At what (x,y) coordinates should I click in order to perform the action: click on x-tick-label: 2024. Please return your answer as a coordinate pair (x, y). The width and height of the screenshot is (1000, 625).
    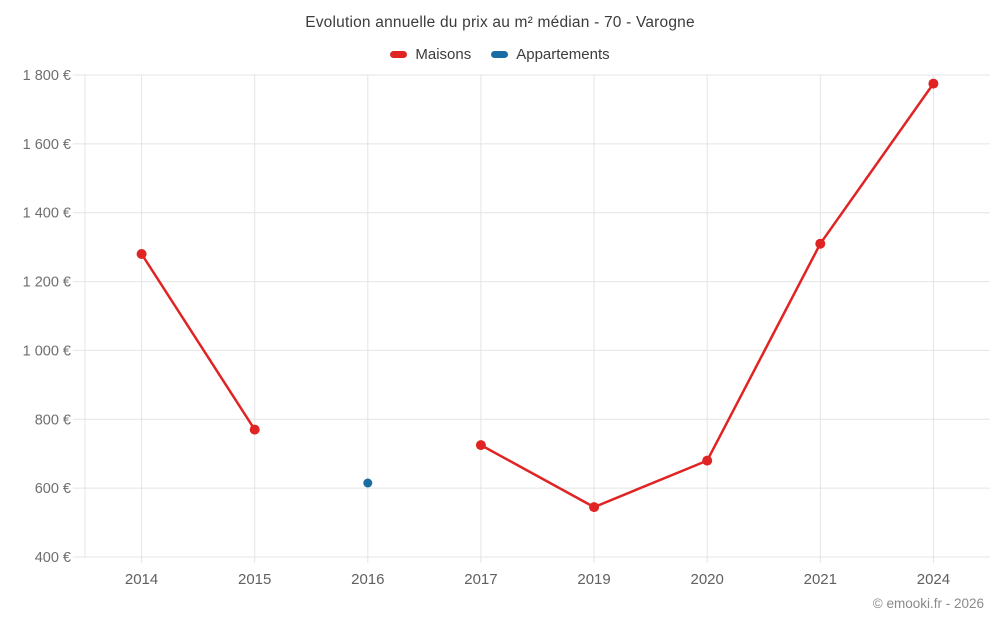
    Looking at the image, I should click on (933, 579).